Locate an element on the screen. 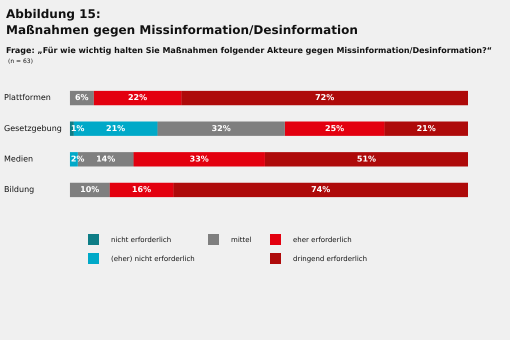 The width and height of the screenshot is (510, 340). chart-title: Abbildung 15: Maßnahmen gegen Missinformation/Desinformation is located at coordinates (182, 22).